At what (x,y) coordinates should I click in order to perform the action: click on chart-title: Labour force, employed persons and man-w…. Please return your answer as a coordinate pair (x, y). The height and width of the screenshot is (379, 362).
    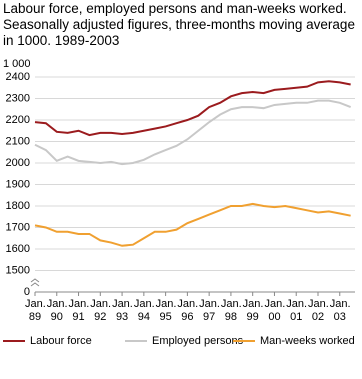
    Looking at the image, I should click on (179, 24).